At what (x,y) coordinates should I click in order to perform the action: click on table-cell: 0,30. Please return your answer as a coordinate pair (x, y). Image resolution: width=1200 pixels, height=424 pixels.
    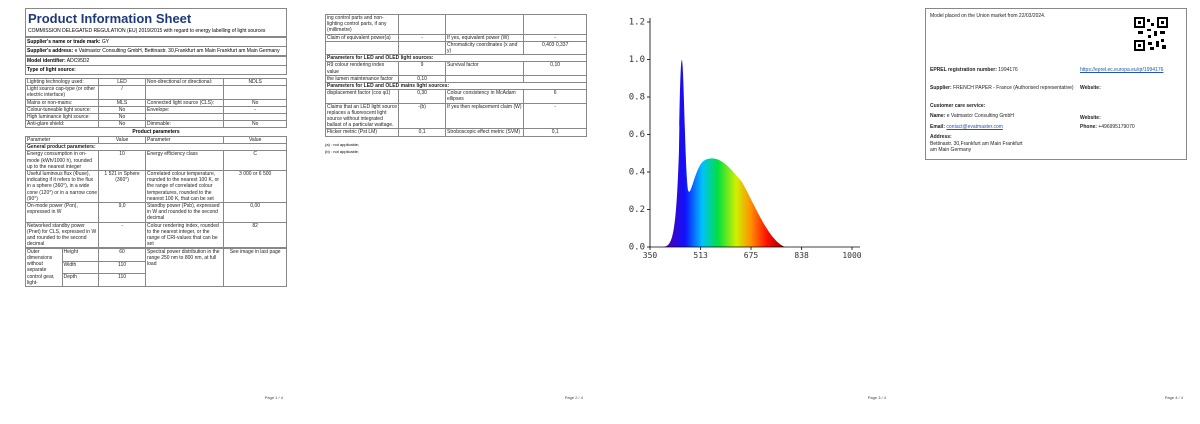
    Looking at the image, I should click on (422, 96).